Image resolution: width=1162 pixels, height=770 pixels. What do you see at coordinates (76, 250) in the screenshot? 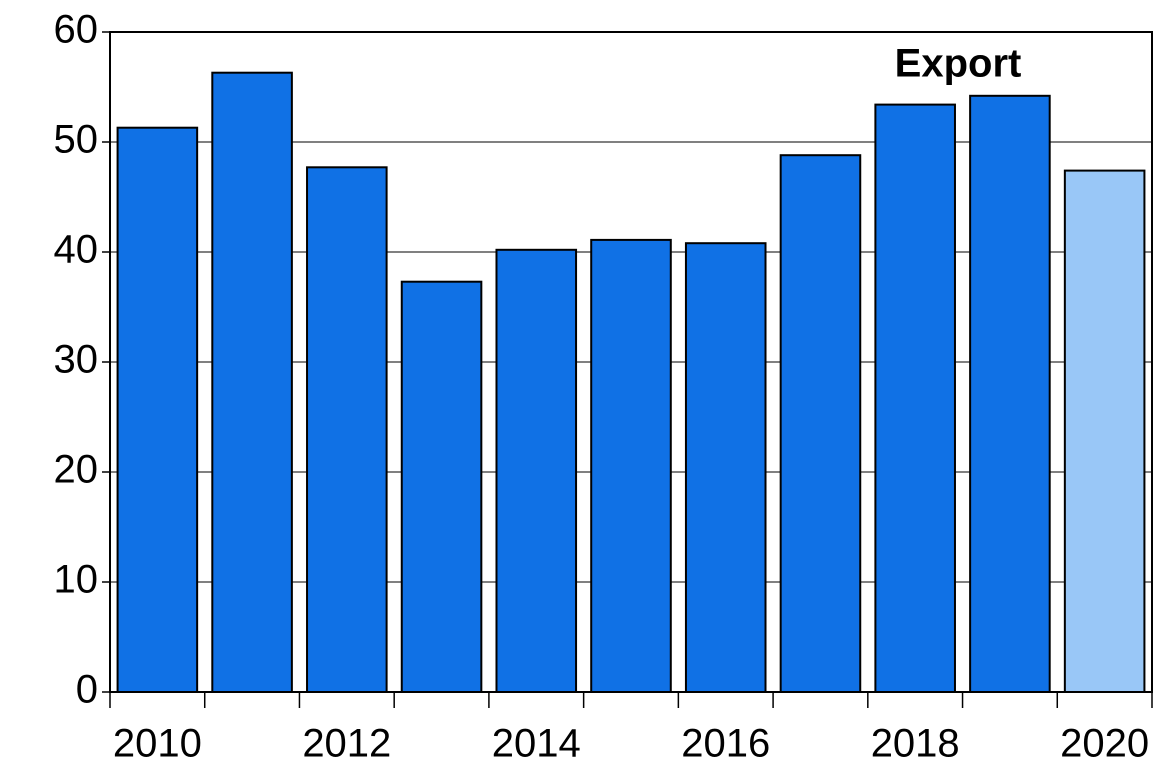
I see `y-tick-label: 40` at bounding box center [76, 250].